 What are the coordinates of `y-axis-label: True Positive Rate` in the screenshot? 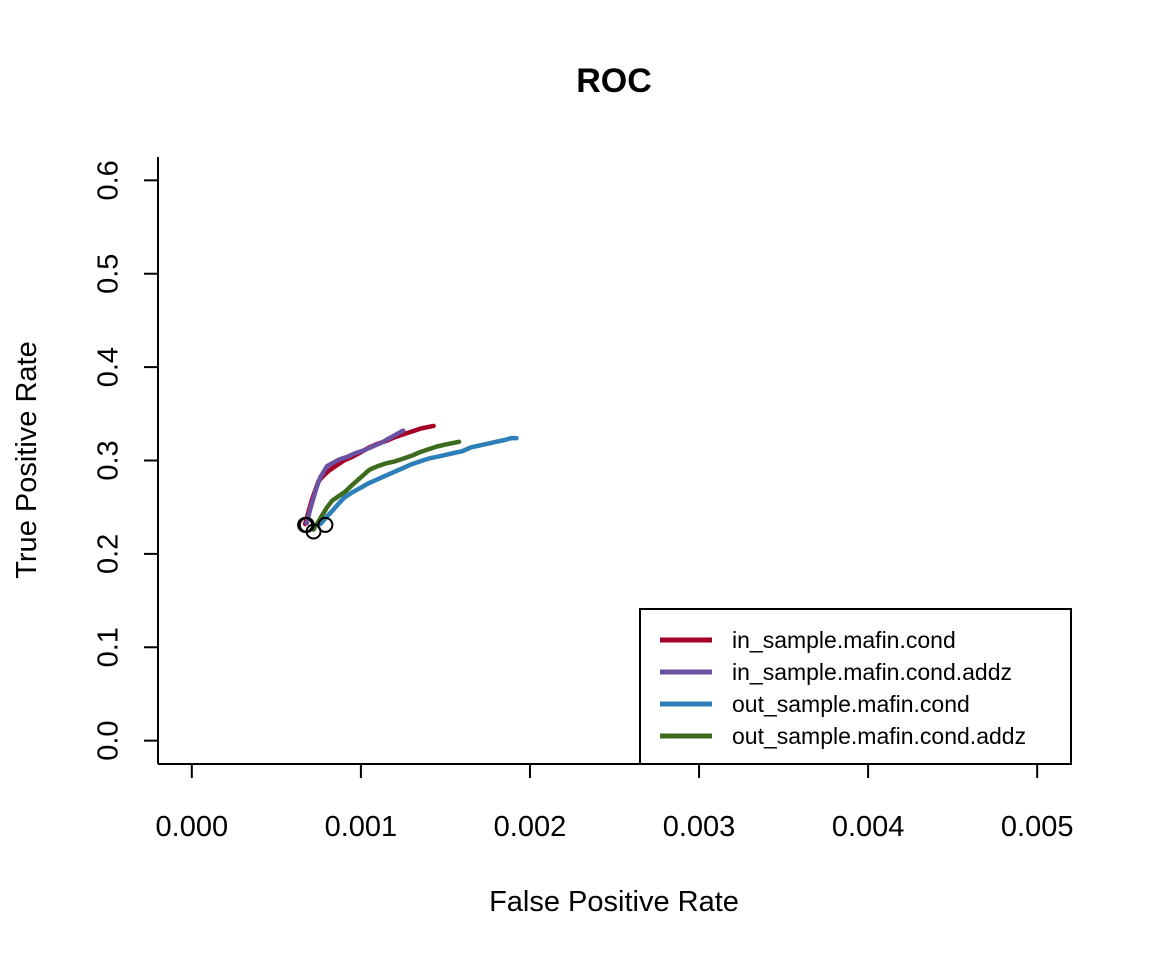 It's located at (27, 459).